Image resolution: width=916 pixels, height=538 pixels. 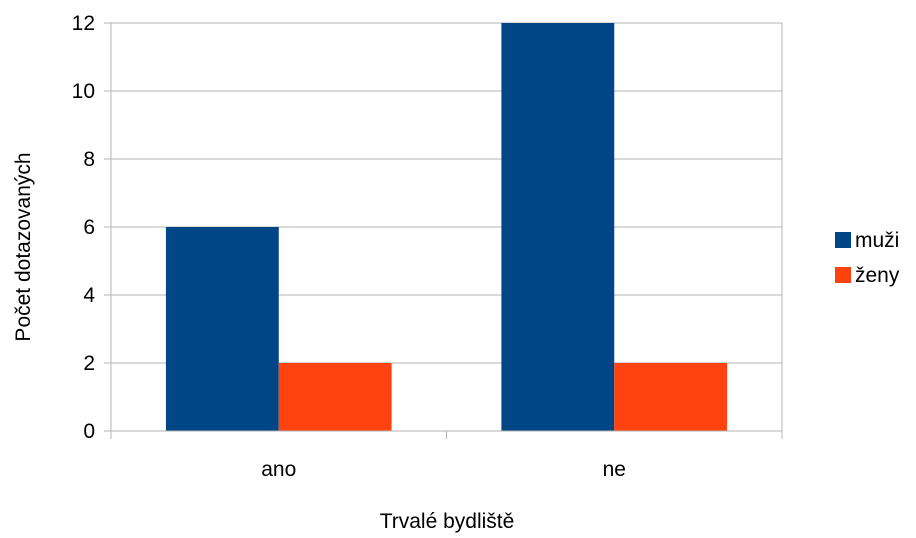 What do you see at coordinates (222, 329) in the screenshot?
I see `bar-ano-muži` at bounding box center [222, 329].